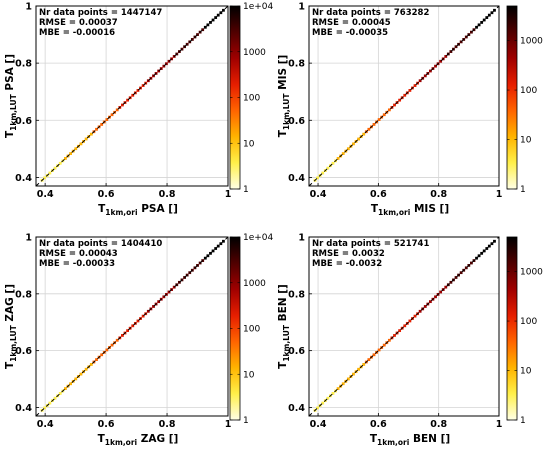 This screenshot has width=550, height=456. What do you see at coordinates (251, 98) in the screenshot?
I see `colorbar: 1 10 100 1000 1e+04` at bounding box center [251, 98].